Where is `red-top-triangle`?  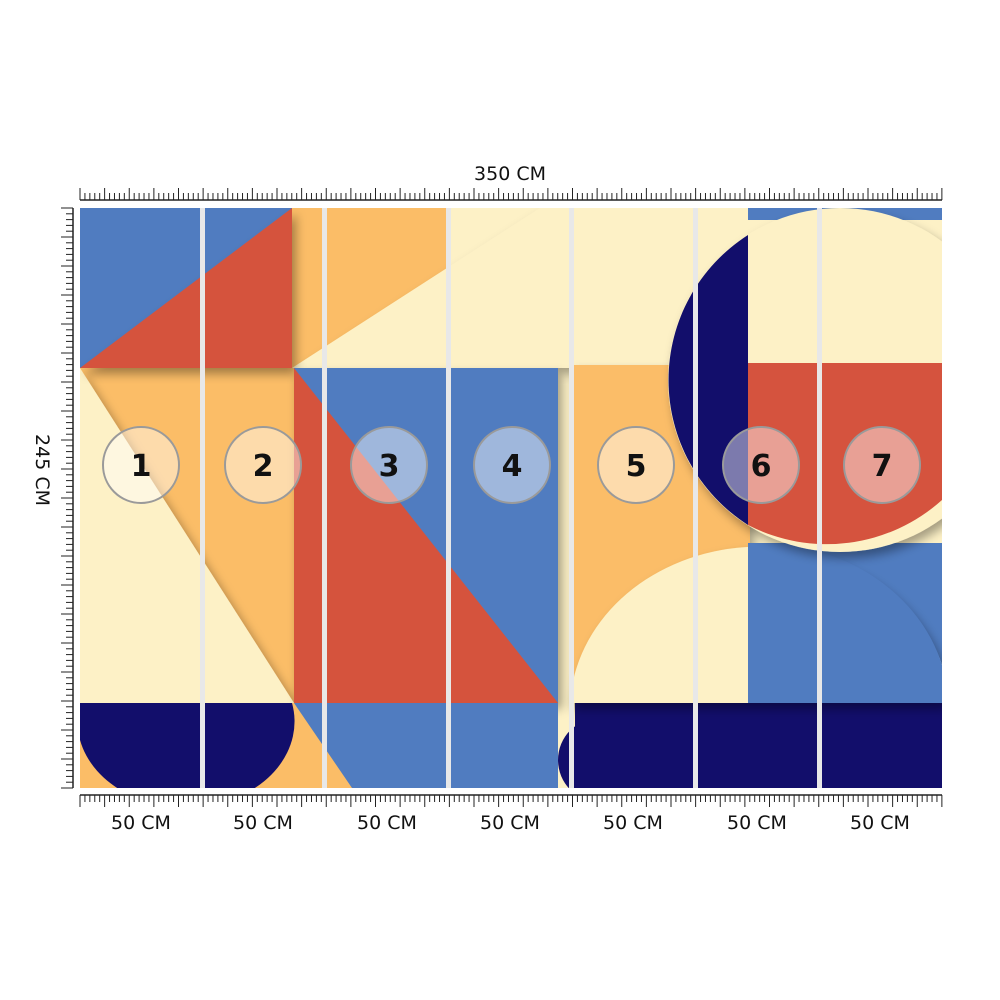 red-top-triangle is located at coordinates (186, 288).